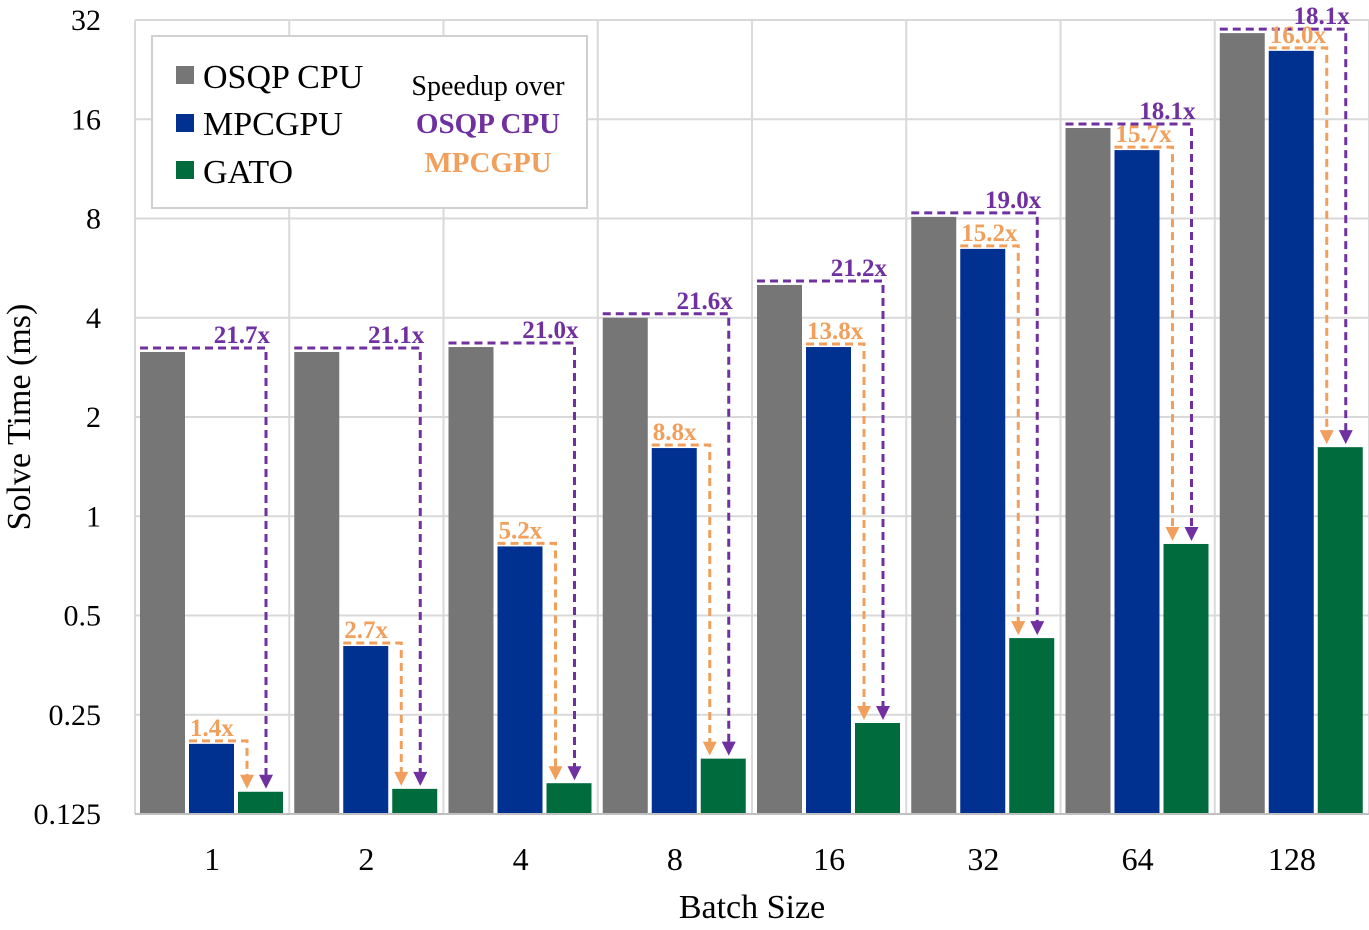 The image size is (1369, 930). Describe the element at coordinates (242, 335) in the screenshot. I see `speedup-osqp-label: 21.7x` at that location.